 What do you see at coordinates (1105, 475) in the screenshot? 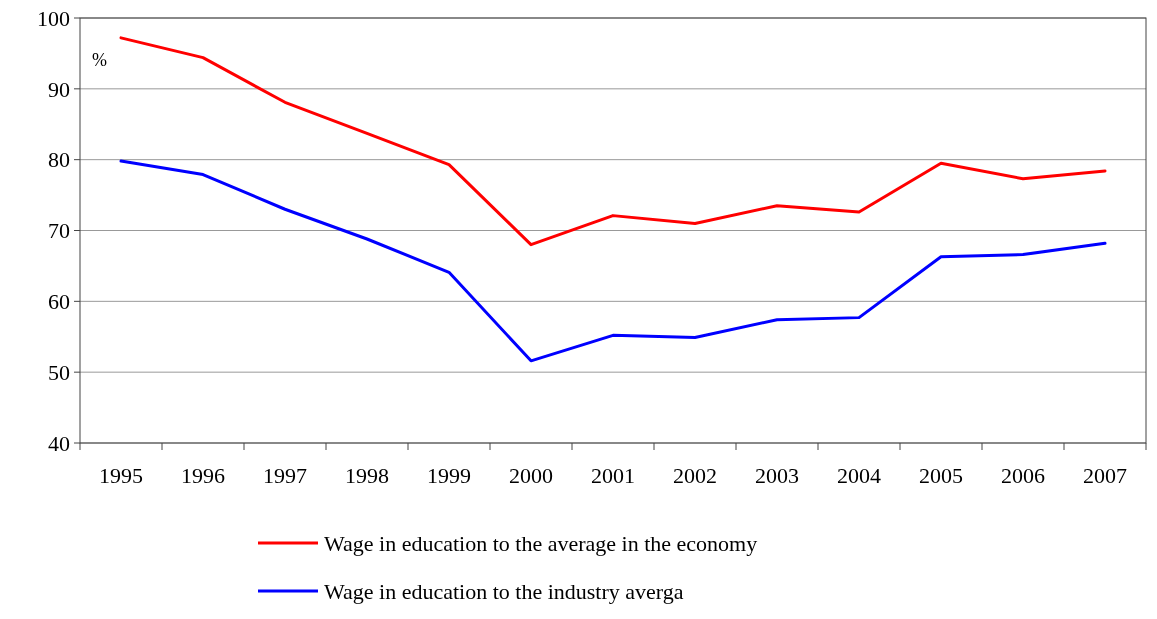
I see `x-tick-label: 2007` at bounding box center [1105, 475].